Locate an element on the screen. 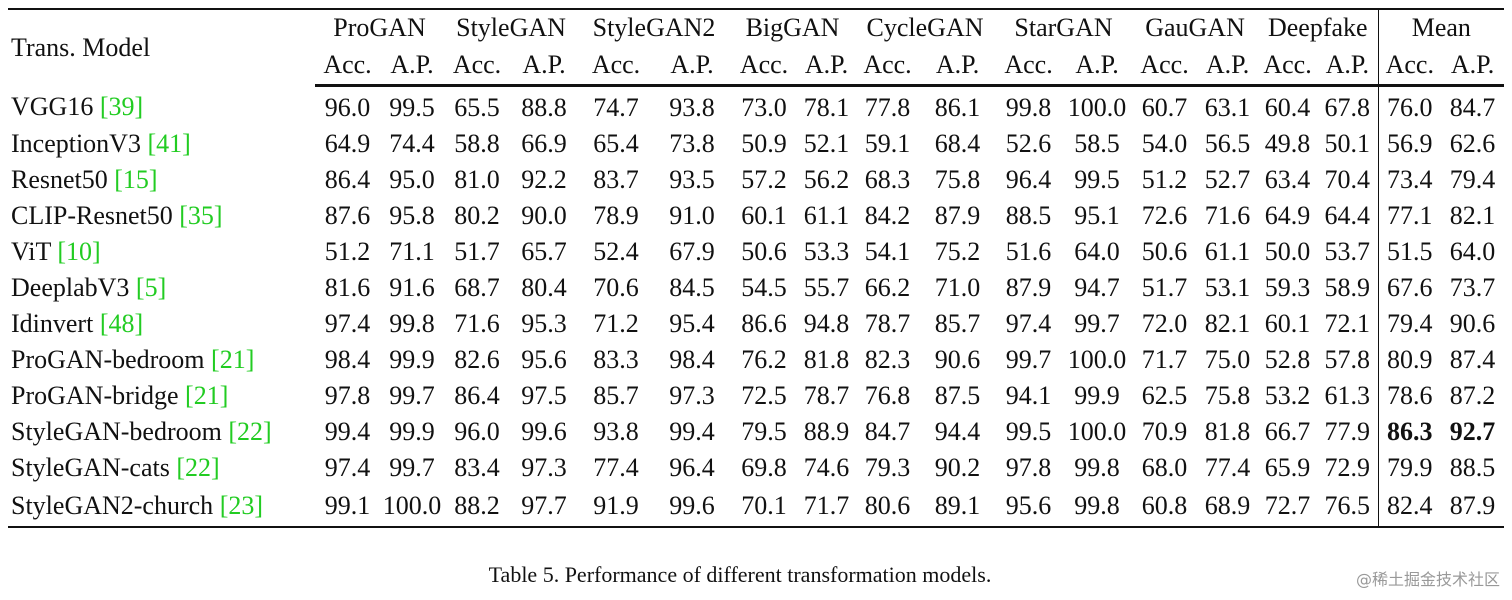 The height and width of the screenshot is (600, 1512). value-cell: 71.1 is located at coordinates (412, 251).